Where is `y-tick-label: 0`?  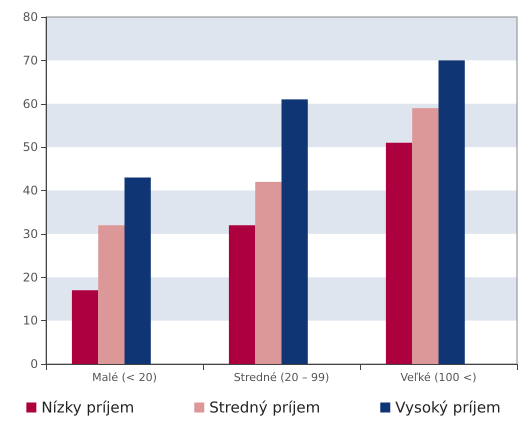
y-tick-label: 0 is located at coordinates (34, 364).